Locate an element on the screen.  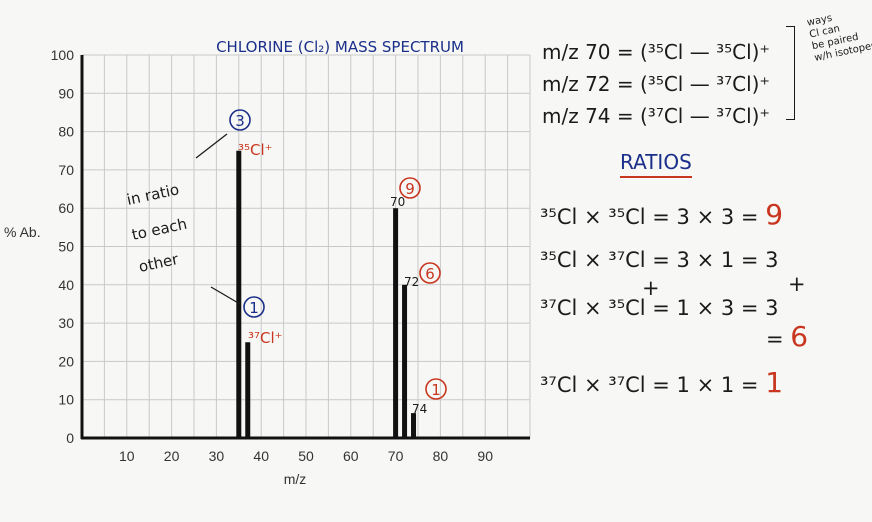
peak74-circle-label: 1 is located at coordinates (436, 390).